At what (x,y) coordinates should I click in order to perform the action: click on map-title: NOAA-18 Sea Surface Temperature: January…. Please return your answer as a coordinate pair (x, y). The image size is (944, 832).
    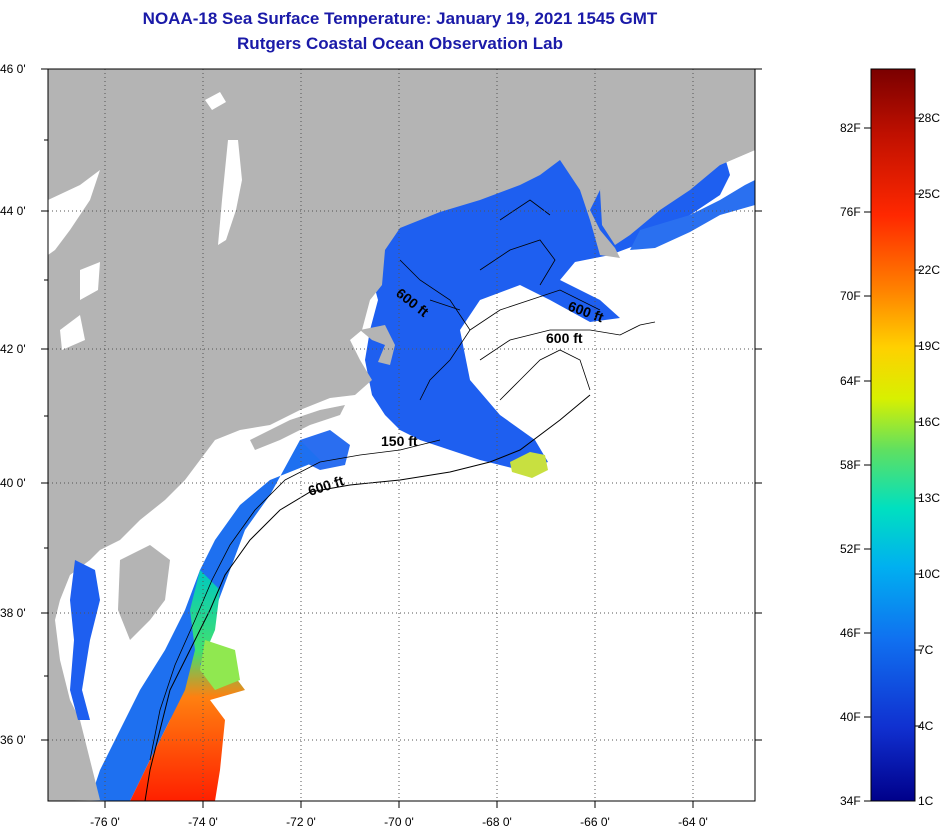
    Looking at the image, I should click on (400, 18).